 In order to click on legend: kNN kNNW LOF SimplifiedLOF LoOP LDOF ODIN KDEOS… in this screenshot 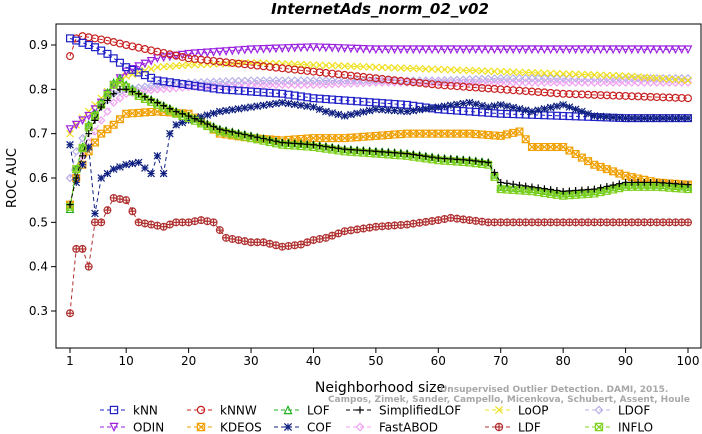, I will do `click(376, 419)`.